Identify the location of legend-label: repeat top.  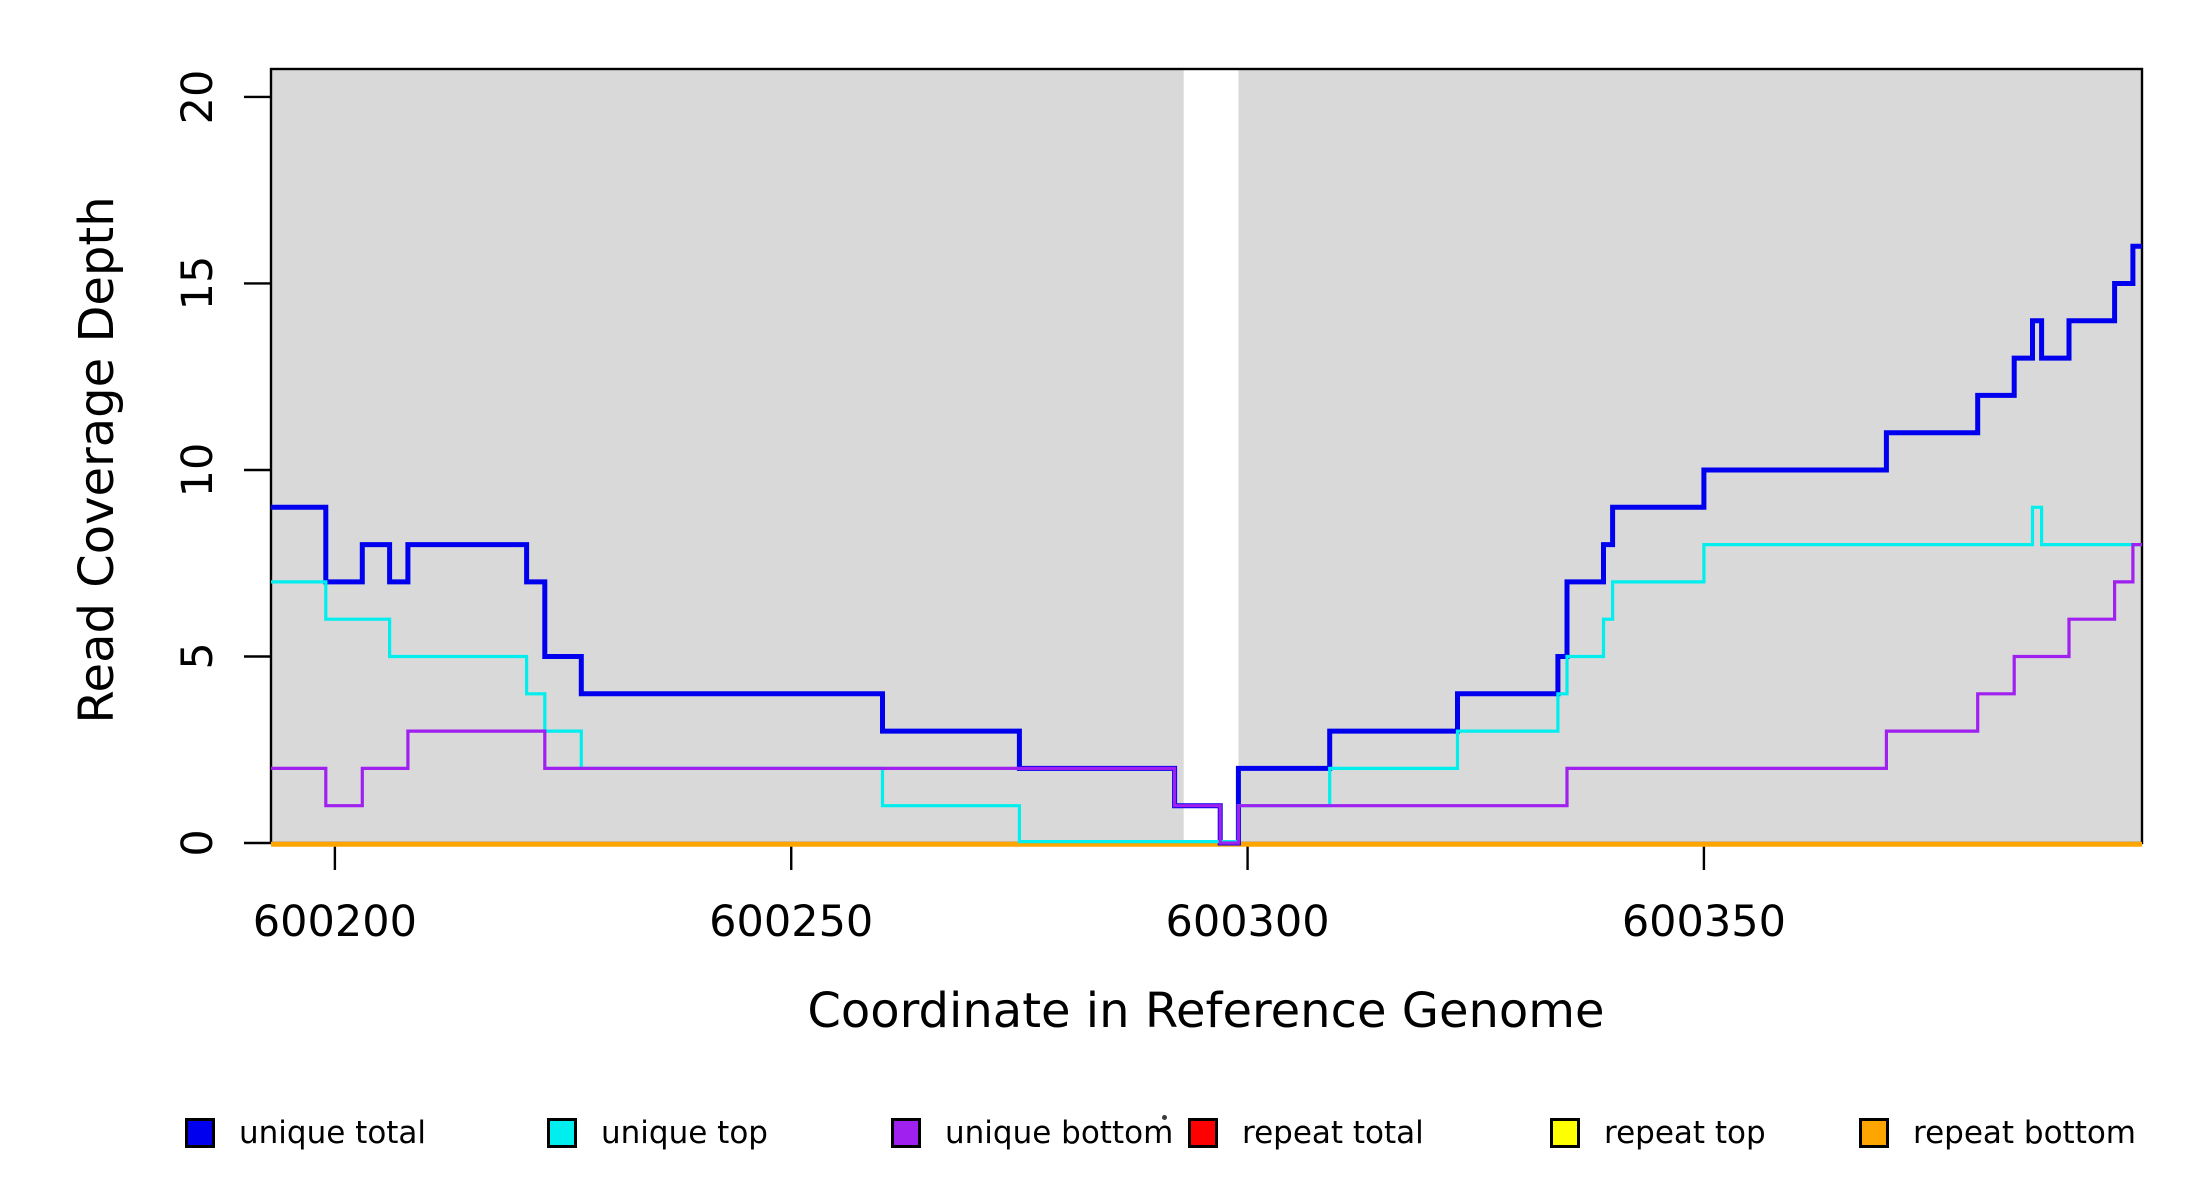
(1685, 1133).